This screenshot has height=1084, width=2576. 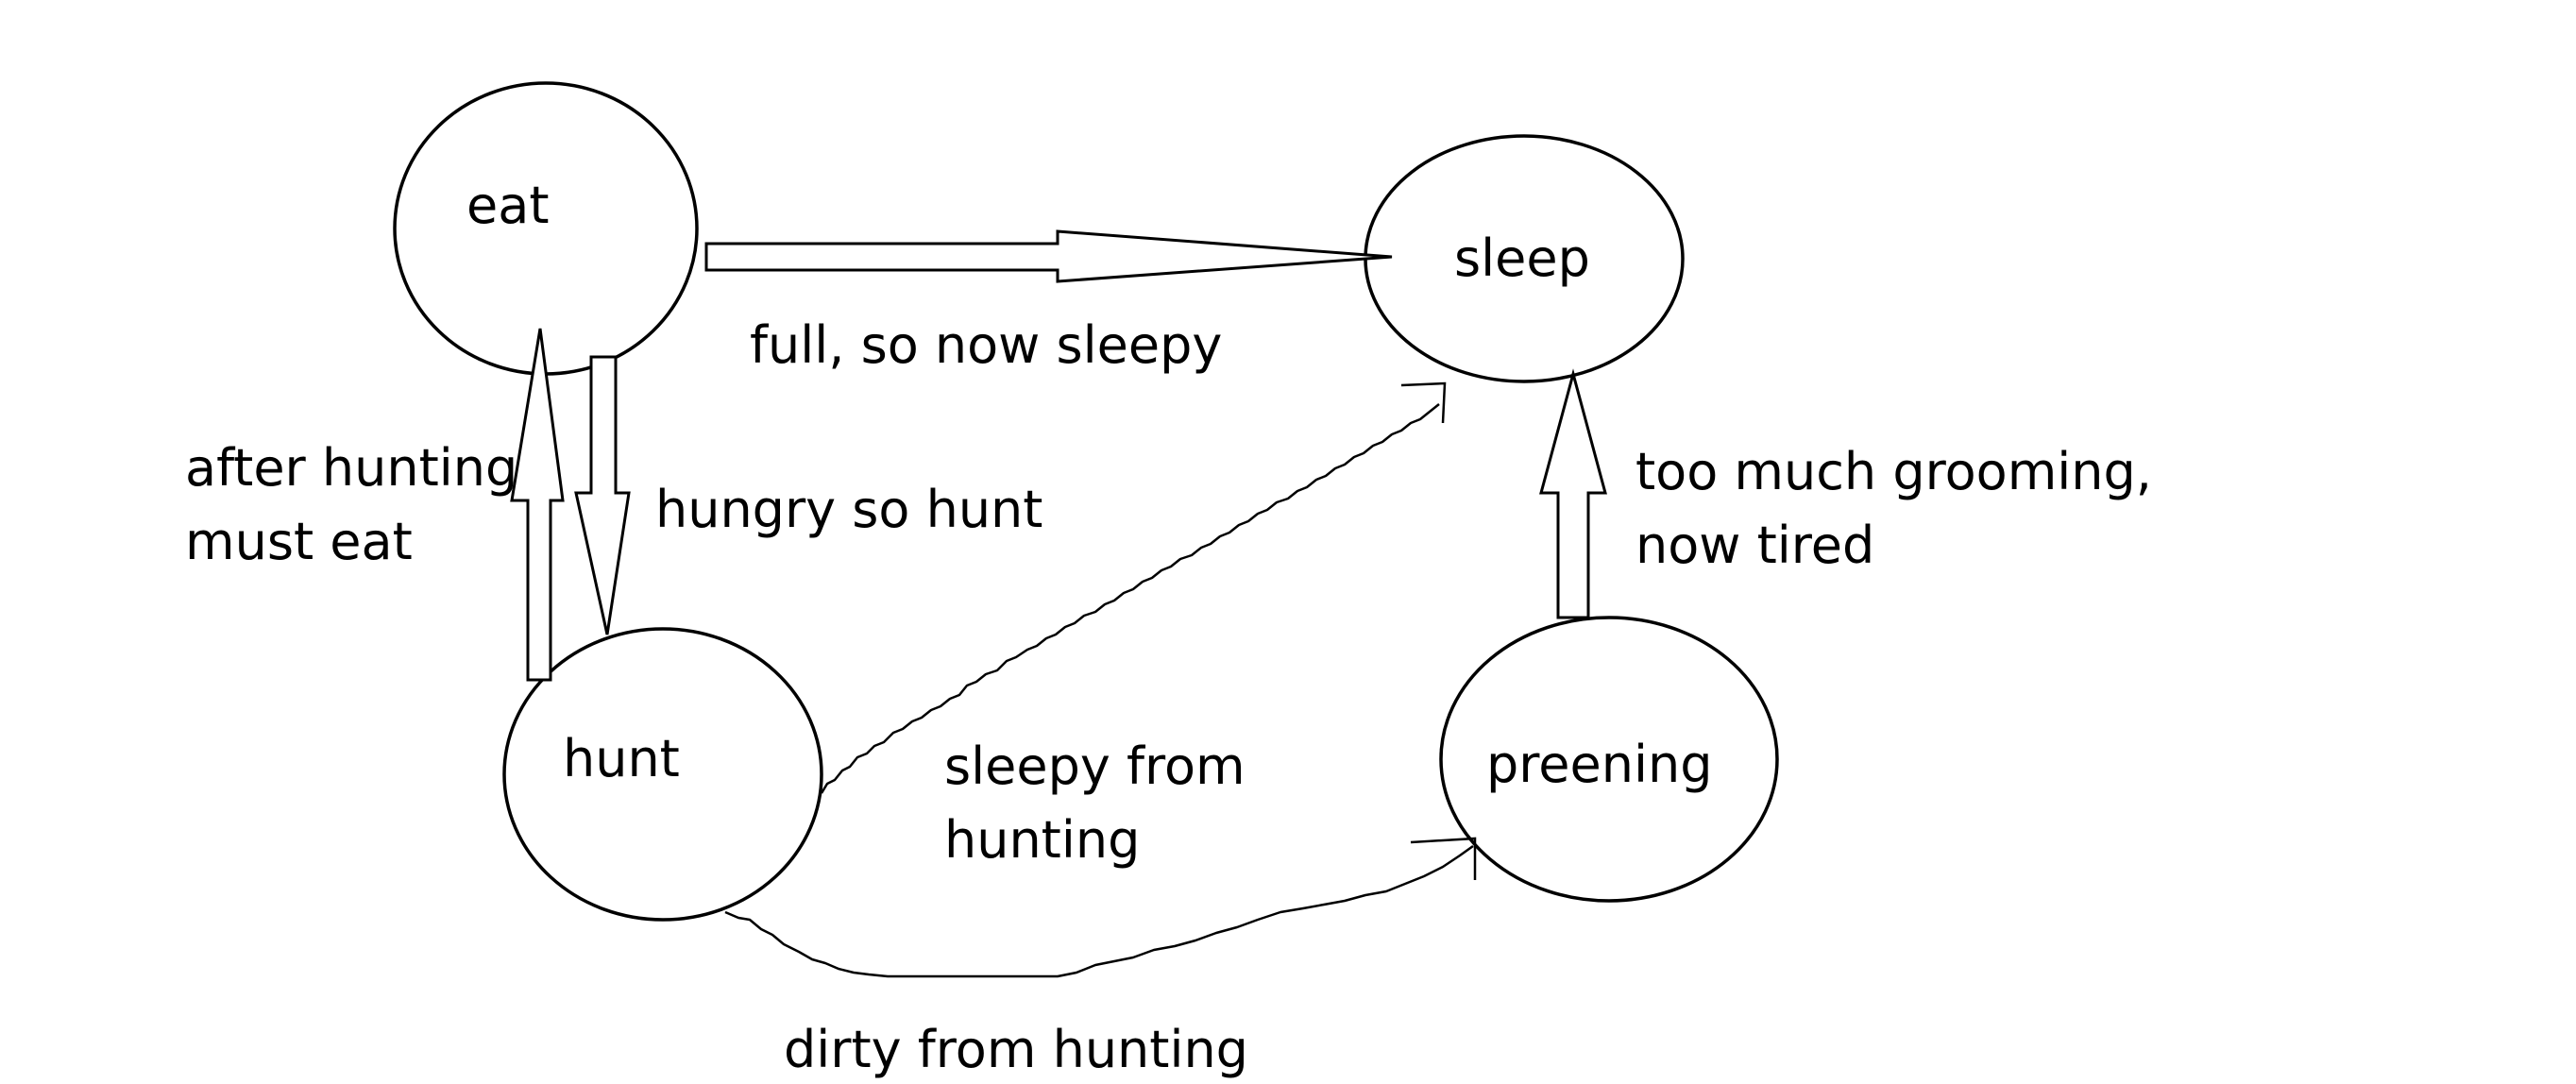 What do you see at coordinates (602, 495) in the screenshot?
I see `arrow-eat-to-hunt` at bounding box center [602, 495].